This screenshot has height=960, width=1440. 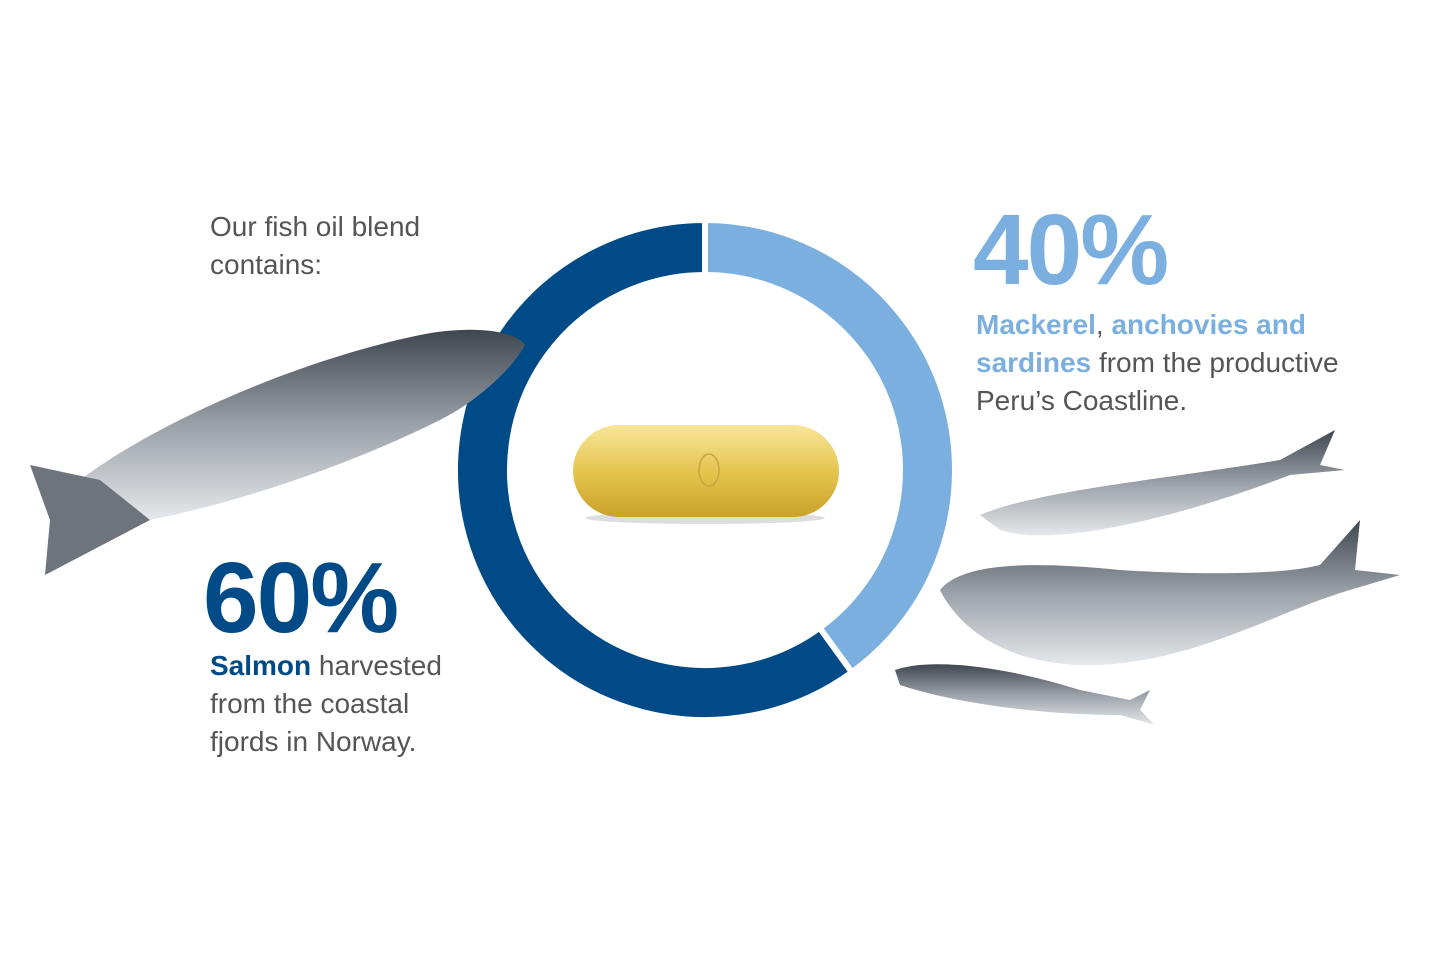 What do you see at coordinates (315, 245) in the screenshot?
I see `title: Our fish oil blend contains:` at bounding box center [315, 245].